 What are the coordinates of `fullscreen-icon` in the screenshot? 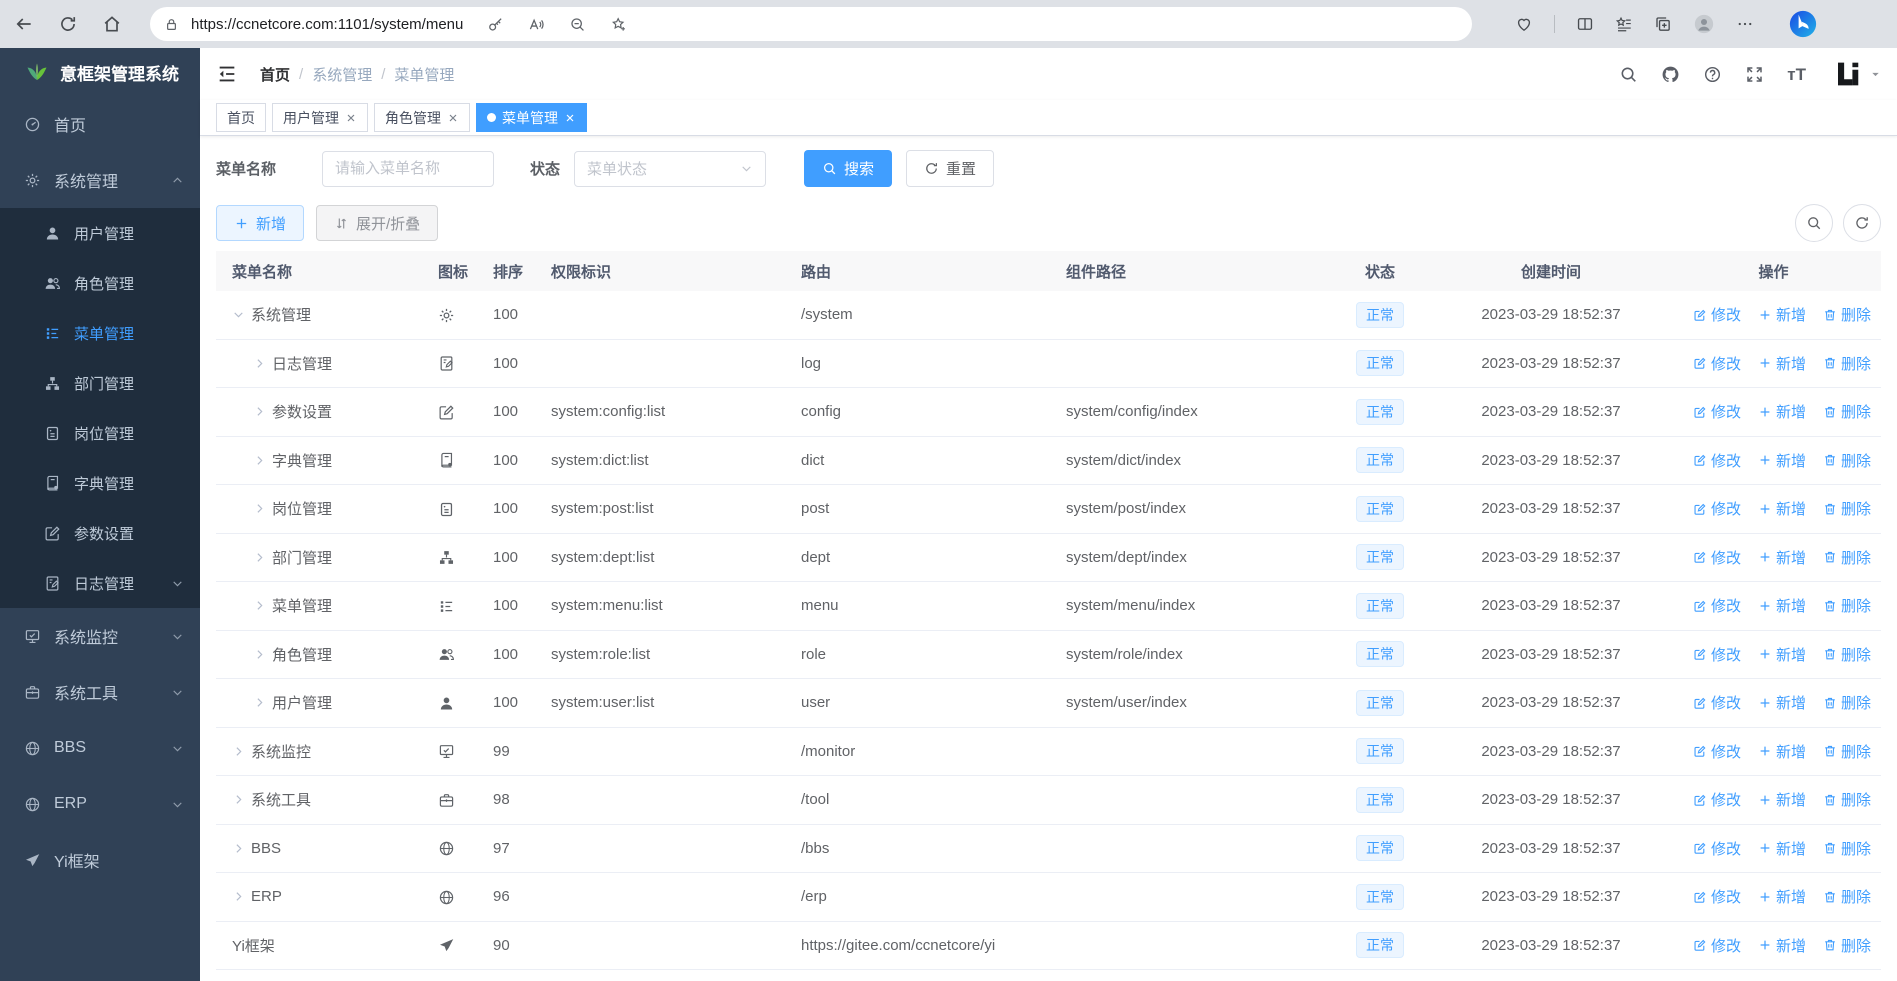 It's located at (1754, 74).